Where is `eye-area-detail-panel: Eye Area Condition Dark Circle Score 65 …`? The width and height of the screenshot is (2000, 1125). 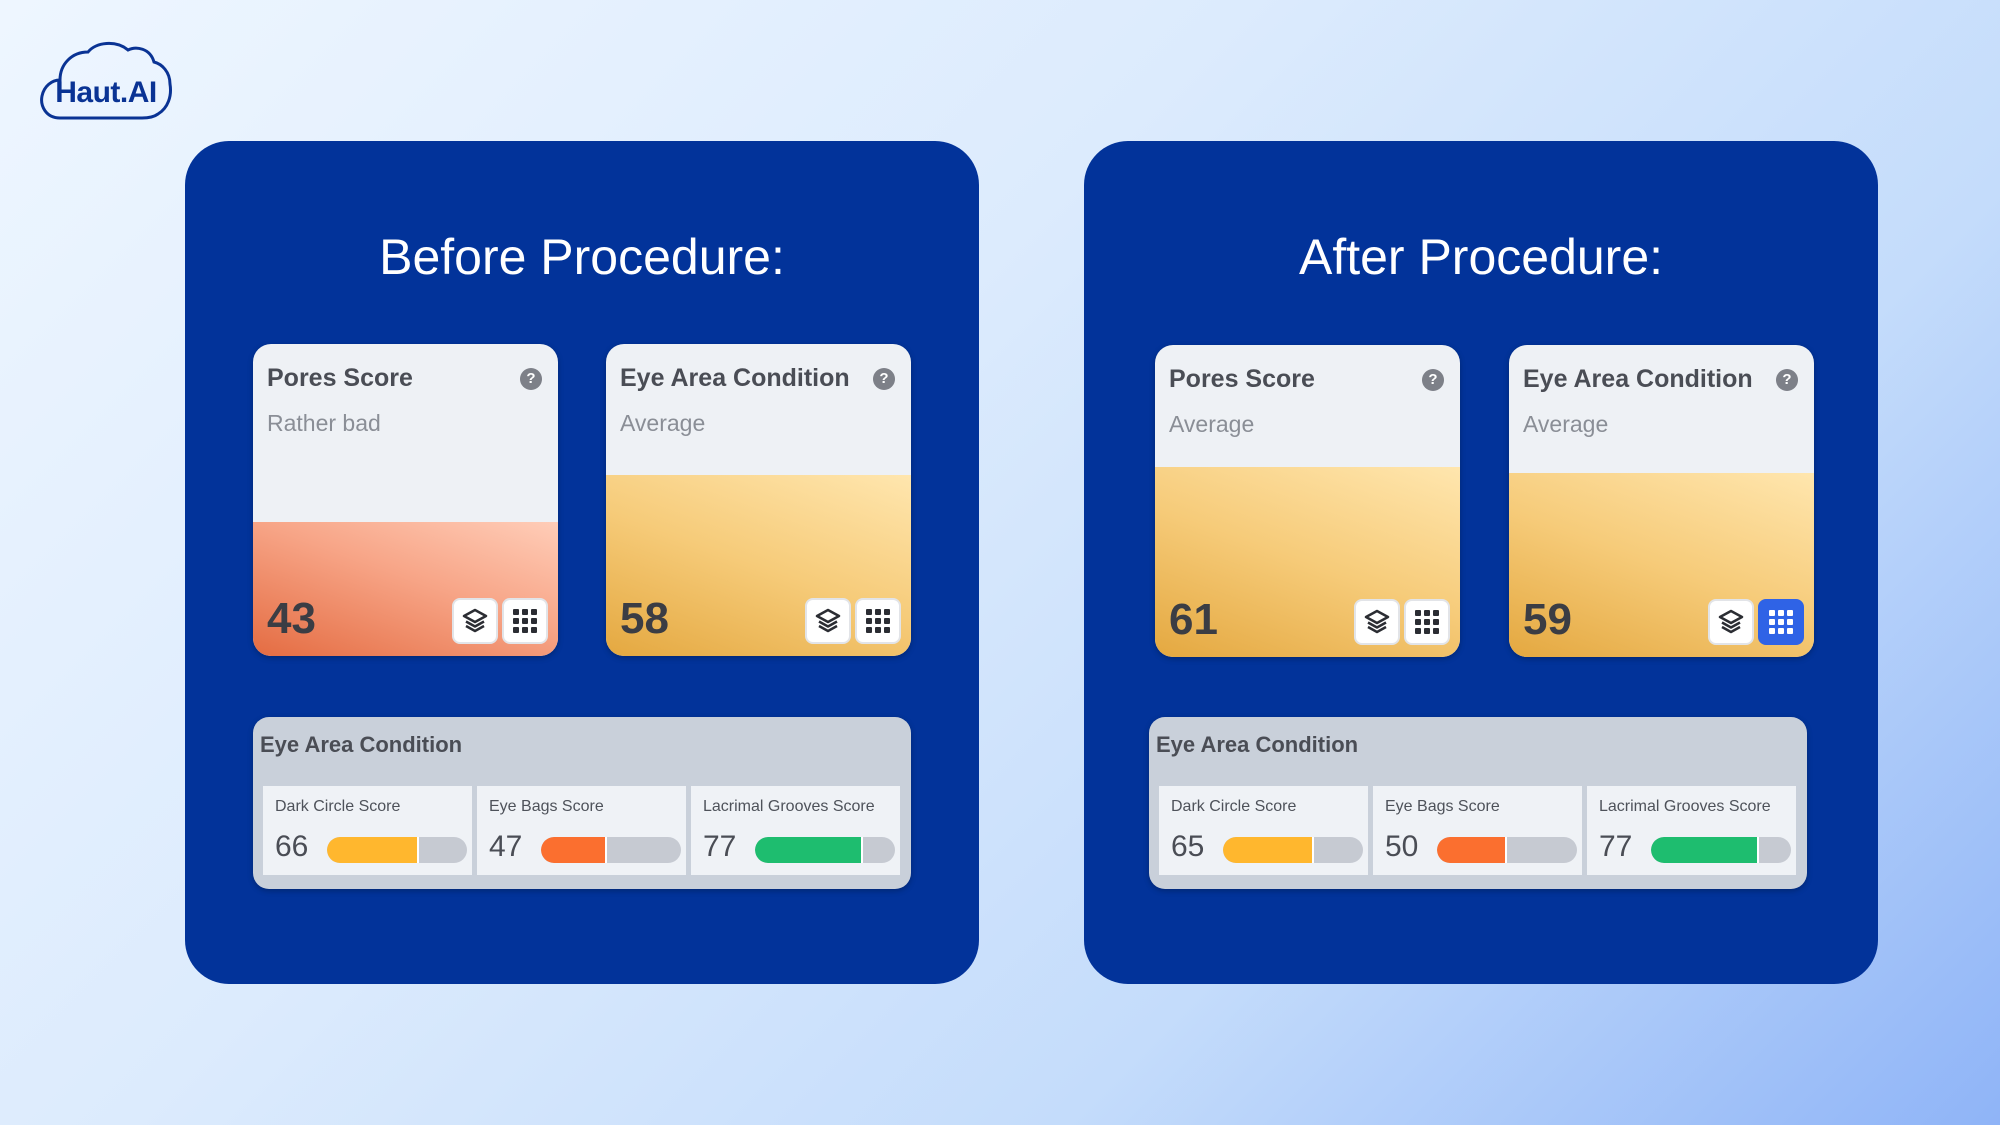
eye-area-detail-panel: Eye Area Condition Dark Circle Score 65 … is located at coordinates (1478, 803).